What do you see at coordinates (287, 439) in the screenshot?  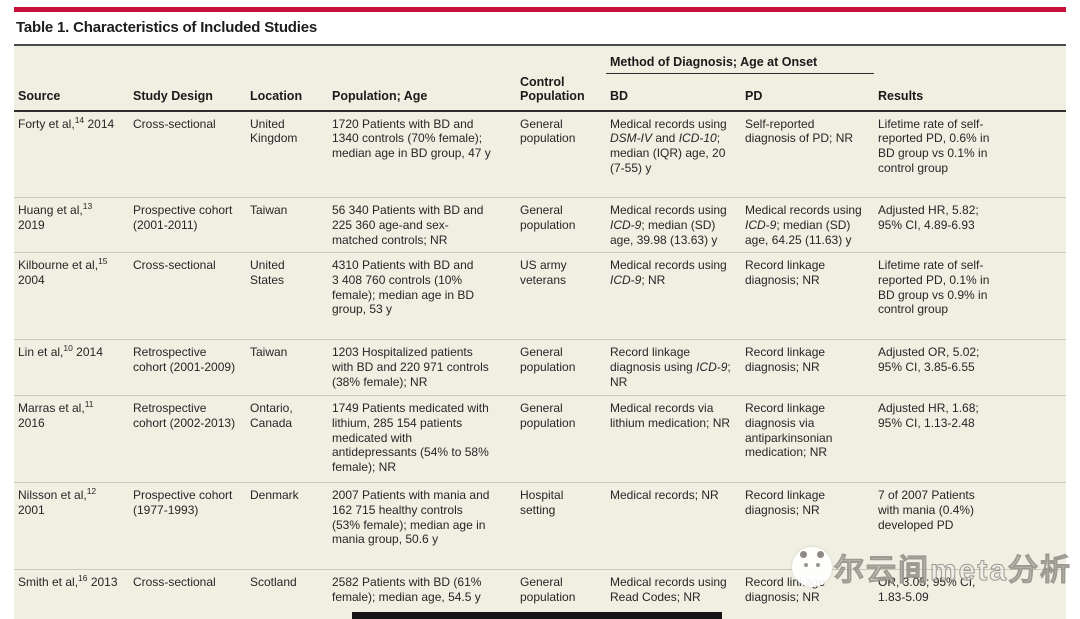 I see `cell-location: Ontario, Canada` at bounding box center [287, 439].